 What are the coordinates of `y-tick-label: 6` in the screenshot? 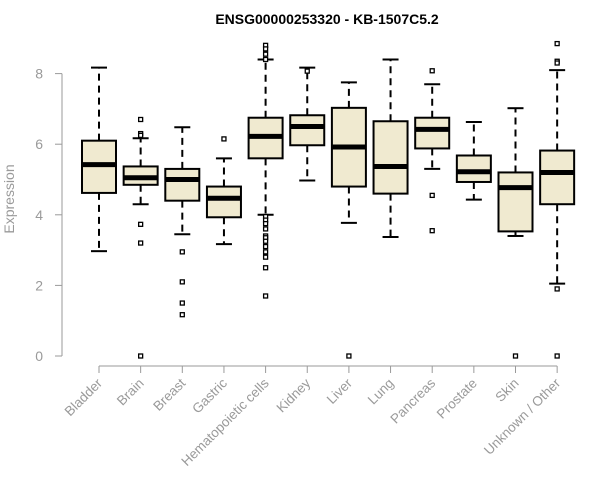 It's located at (39, 144).